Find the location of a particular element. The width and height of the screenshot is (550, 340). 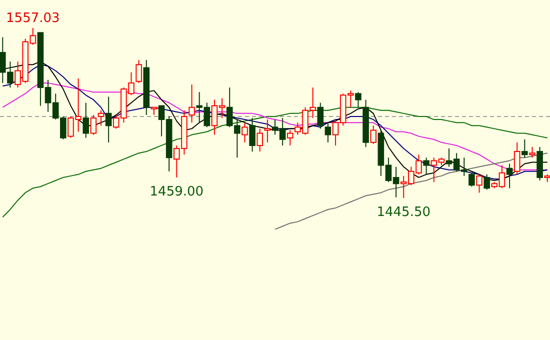

annotation: 1459.00 is located at coordinates (177, 192).